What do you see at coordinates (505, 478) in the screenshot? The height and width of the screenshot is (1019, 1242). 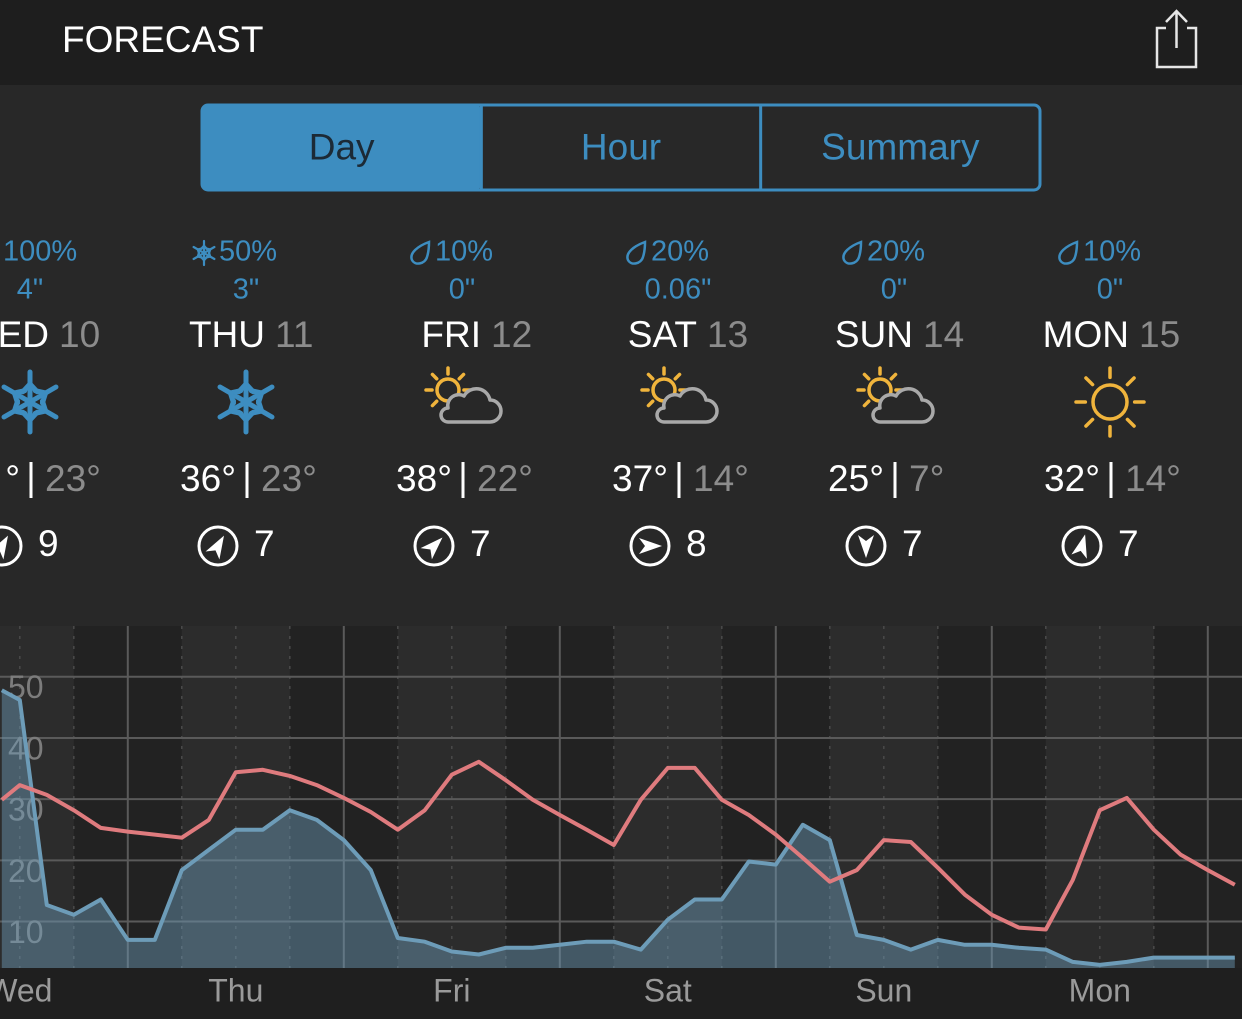 I see `temp-low: 22°` at bounding box center [505, 478].